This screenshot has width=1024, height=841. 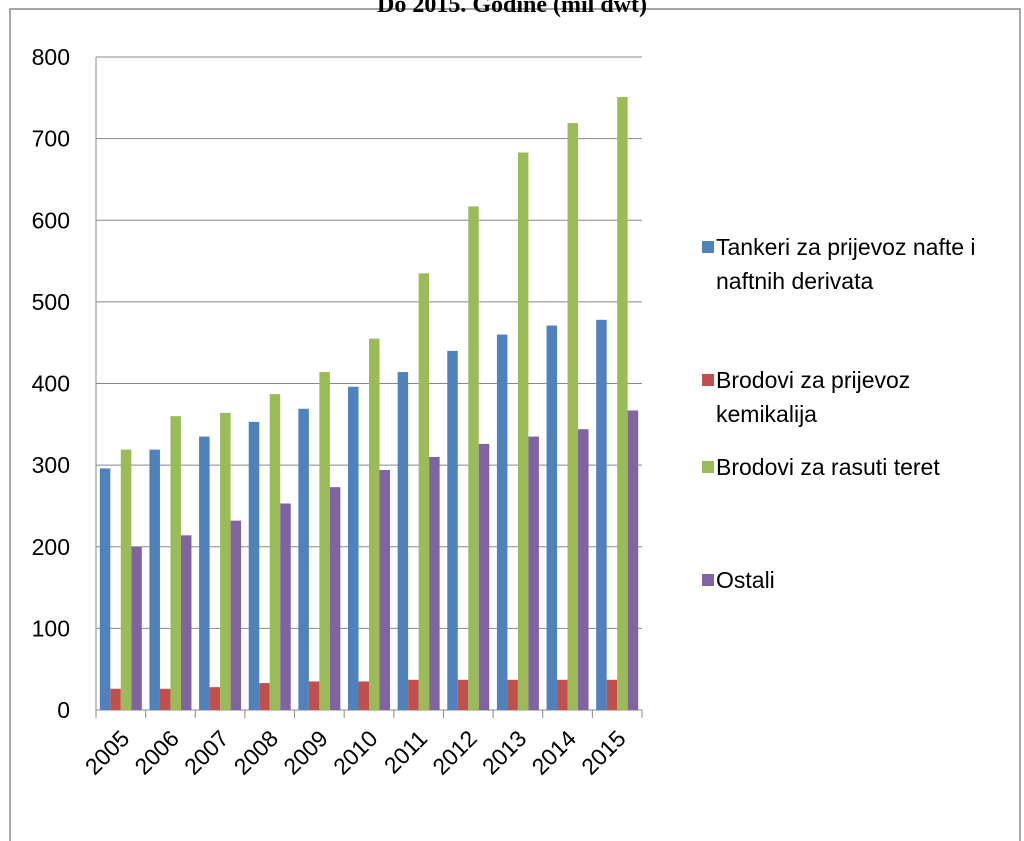 What do you see at coordinates (745, 580) in the screenshot?
I see `legend-label: Ostali` at bounding box center [745, 580].